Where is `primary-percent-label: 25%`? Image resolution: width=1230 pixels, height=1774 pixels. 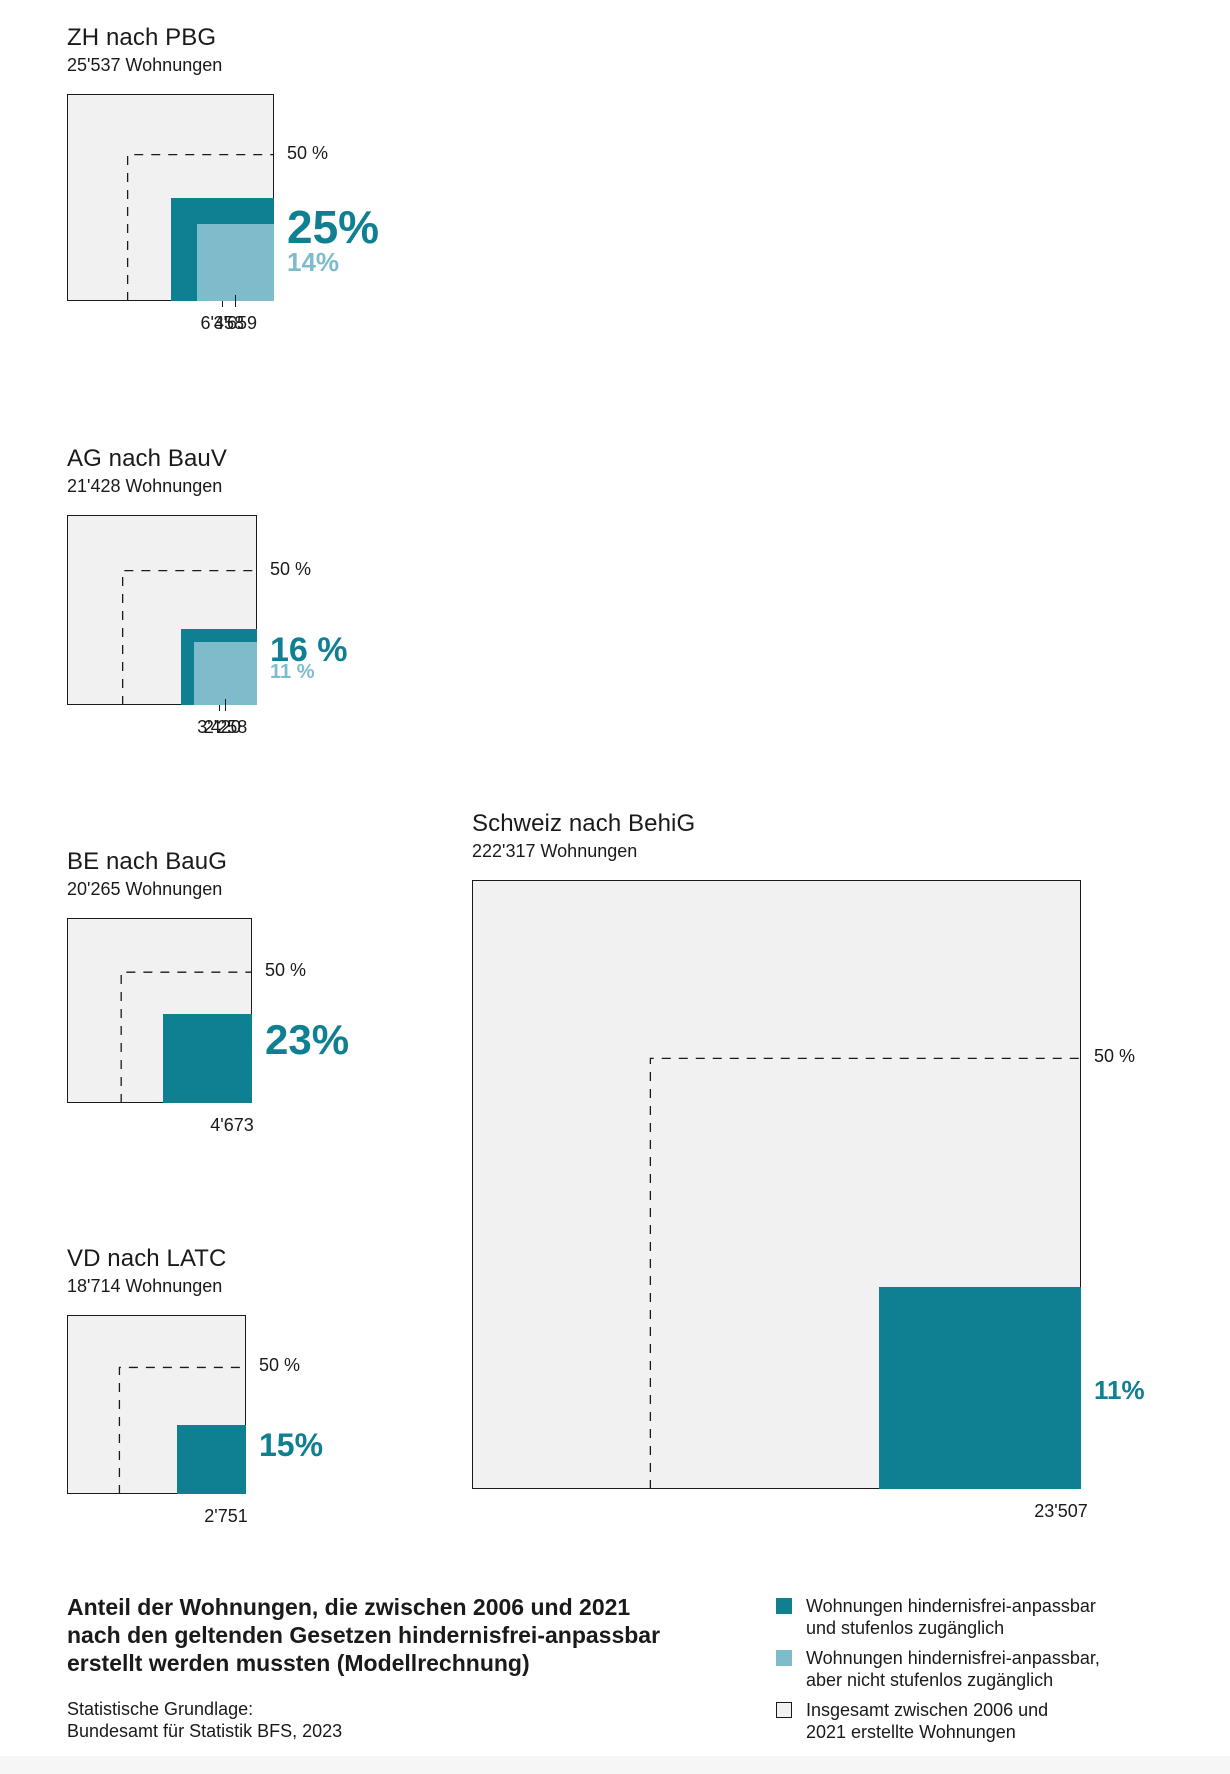
primary-percent-label: 25% is located at coordinates (333, 226).